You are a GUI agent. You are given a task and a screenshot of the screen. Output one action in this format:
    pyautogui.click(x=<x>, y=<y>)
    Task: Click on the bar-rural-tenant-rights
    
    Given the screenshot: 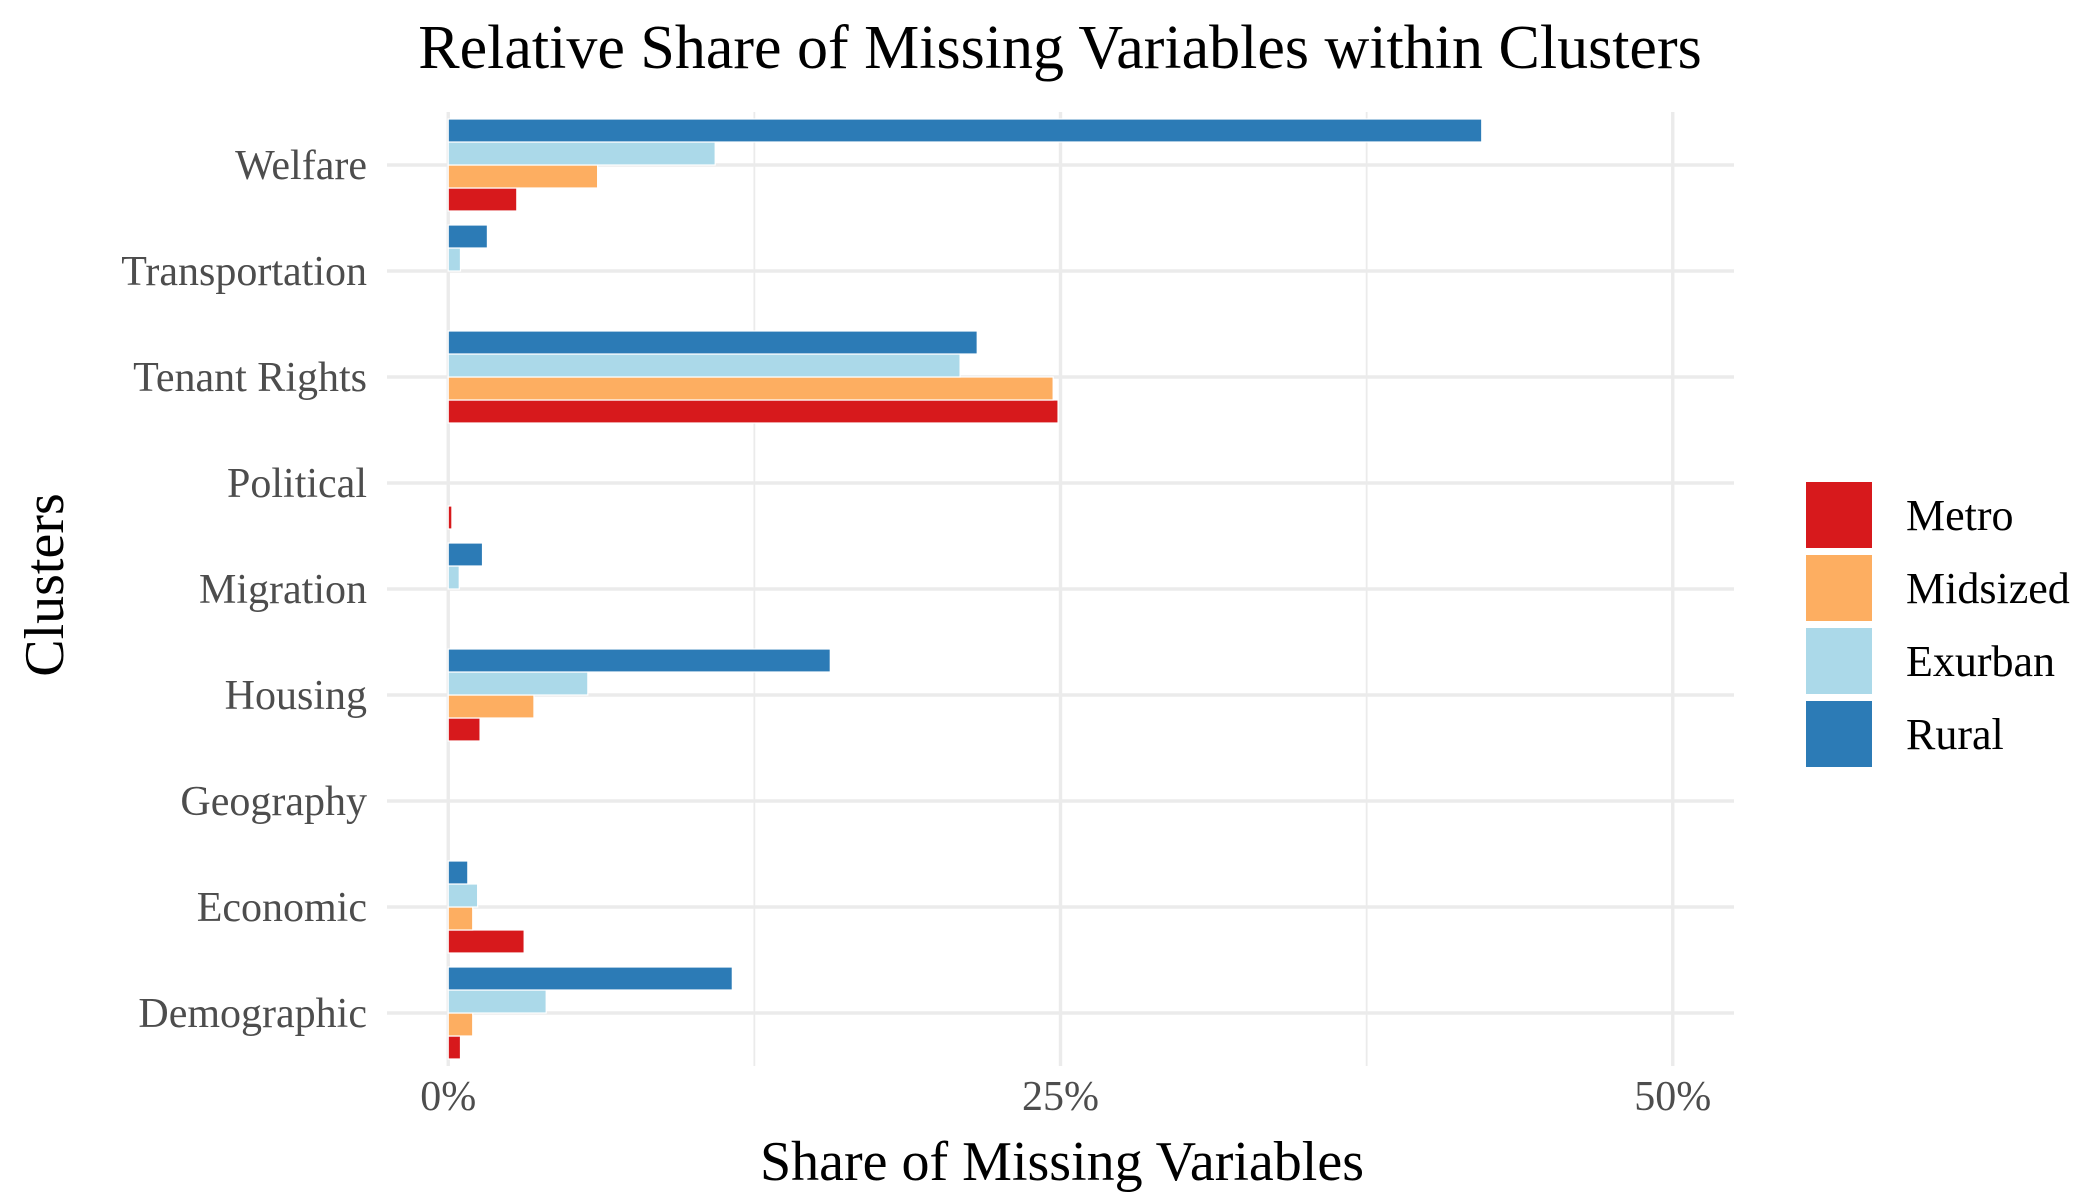 What is the action you would take?
    pyautogui.click(x=712, y=342)
    